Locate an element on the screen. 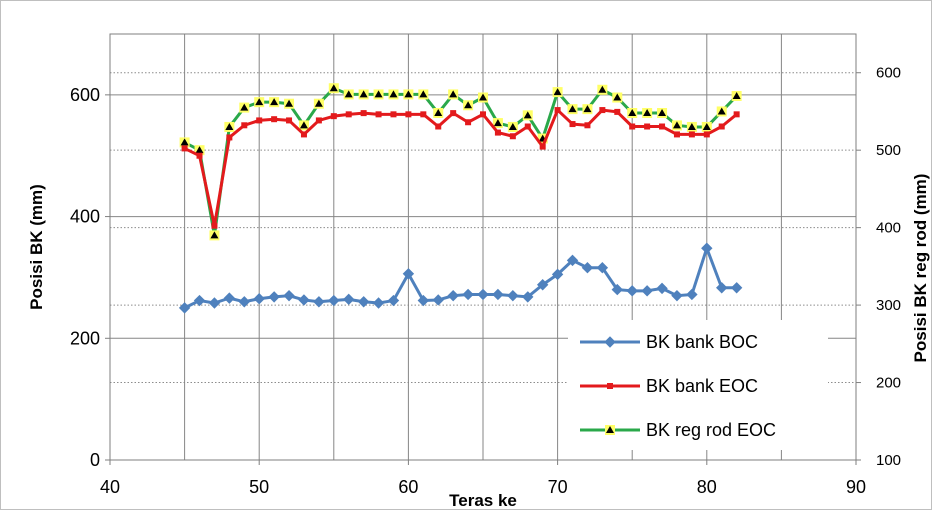 This screenshot has width=932, height=515. legend-entry: BK bank EOC is located at coordinates (669, 386).